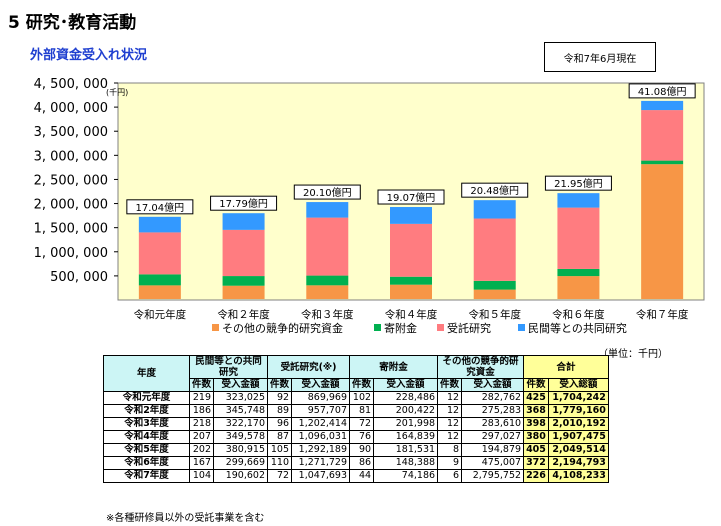  What do you see at coordinates (493, 437) in the screenshot?
I see `other-amount: 297,027` at bounding box center [493, 437].